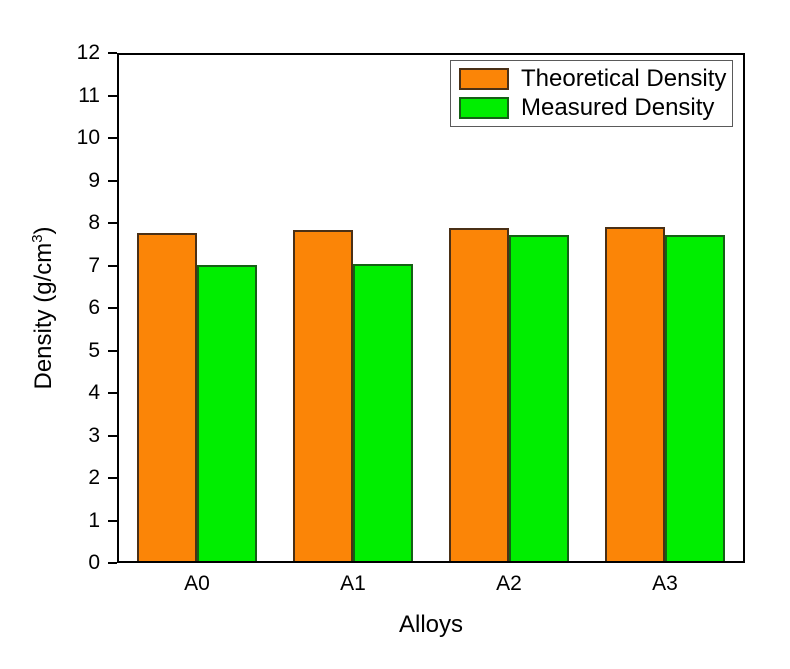 The image size is (790, 669). I want to click on legend-swatch-measured, so click(484, 108).